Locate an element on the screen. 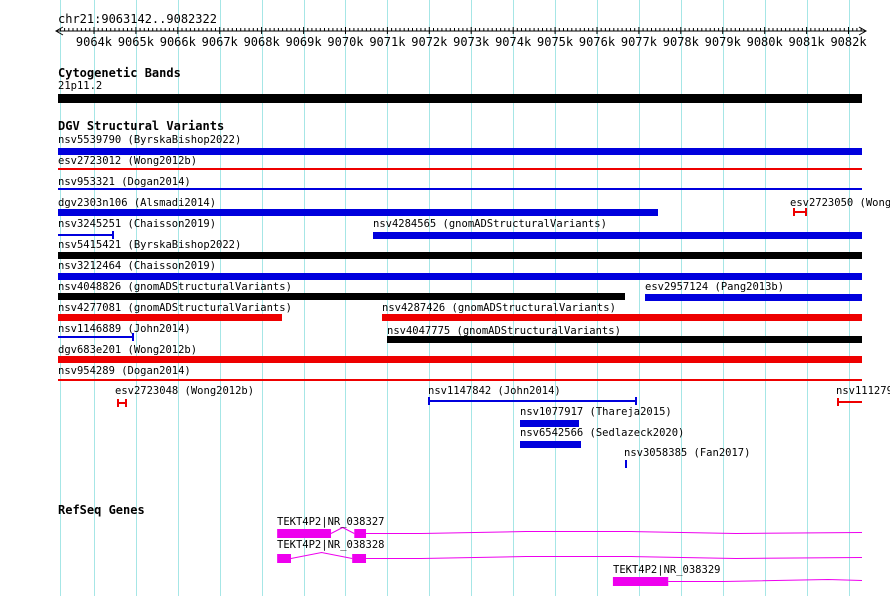  variant-label: nsv953321 (Dogan2014) is located at coordinates (124, 182).